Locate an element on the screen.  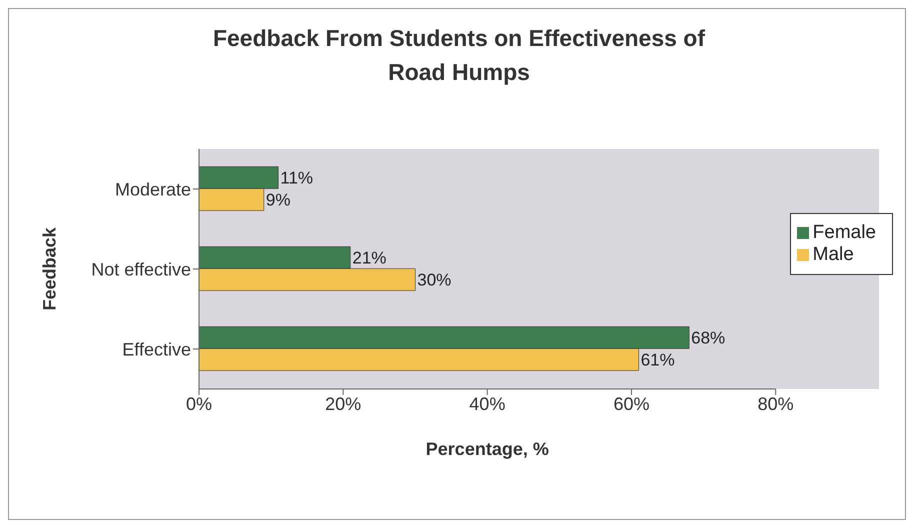
legend-label: Male is located at coordinates (833, 254).